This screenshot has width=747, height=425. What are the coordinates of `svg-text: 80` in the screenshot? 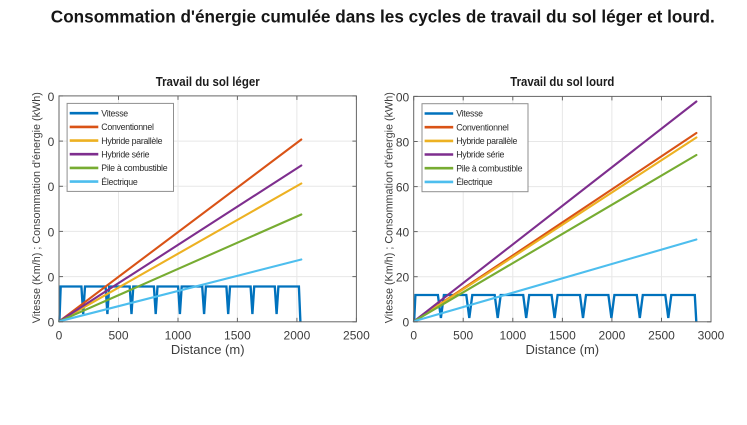 It's located at (403, 142).